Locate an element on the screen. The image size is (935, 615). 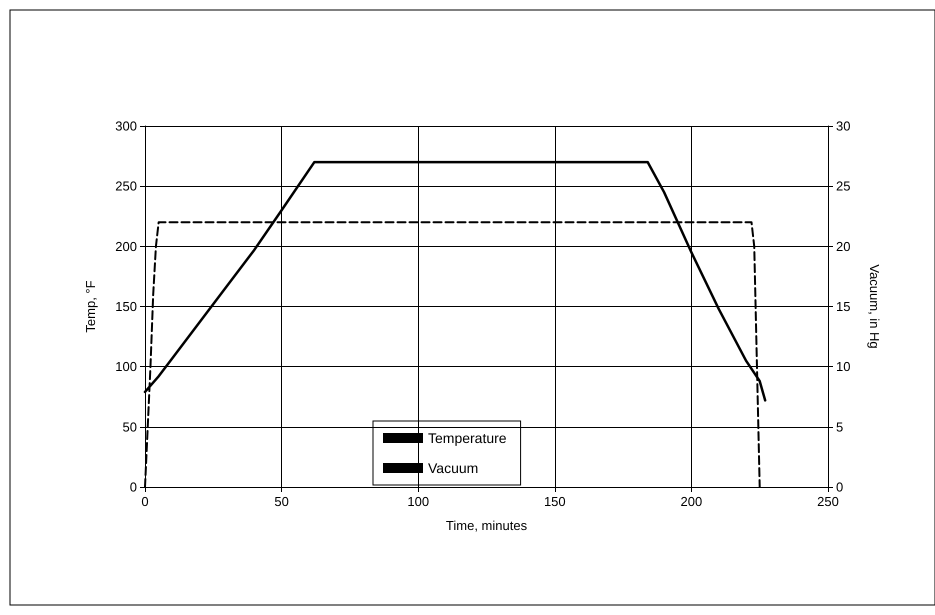
y2-tick-label: 0 is located at coordinates (840, 487).